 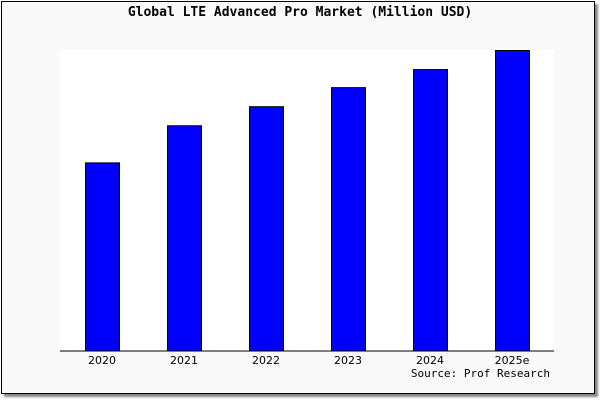 What do you see at coordinates (102, 257) in the screenshot?
I see `bar-2020` at bounding box center [102, 257].